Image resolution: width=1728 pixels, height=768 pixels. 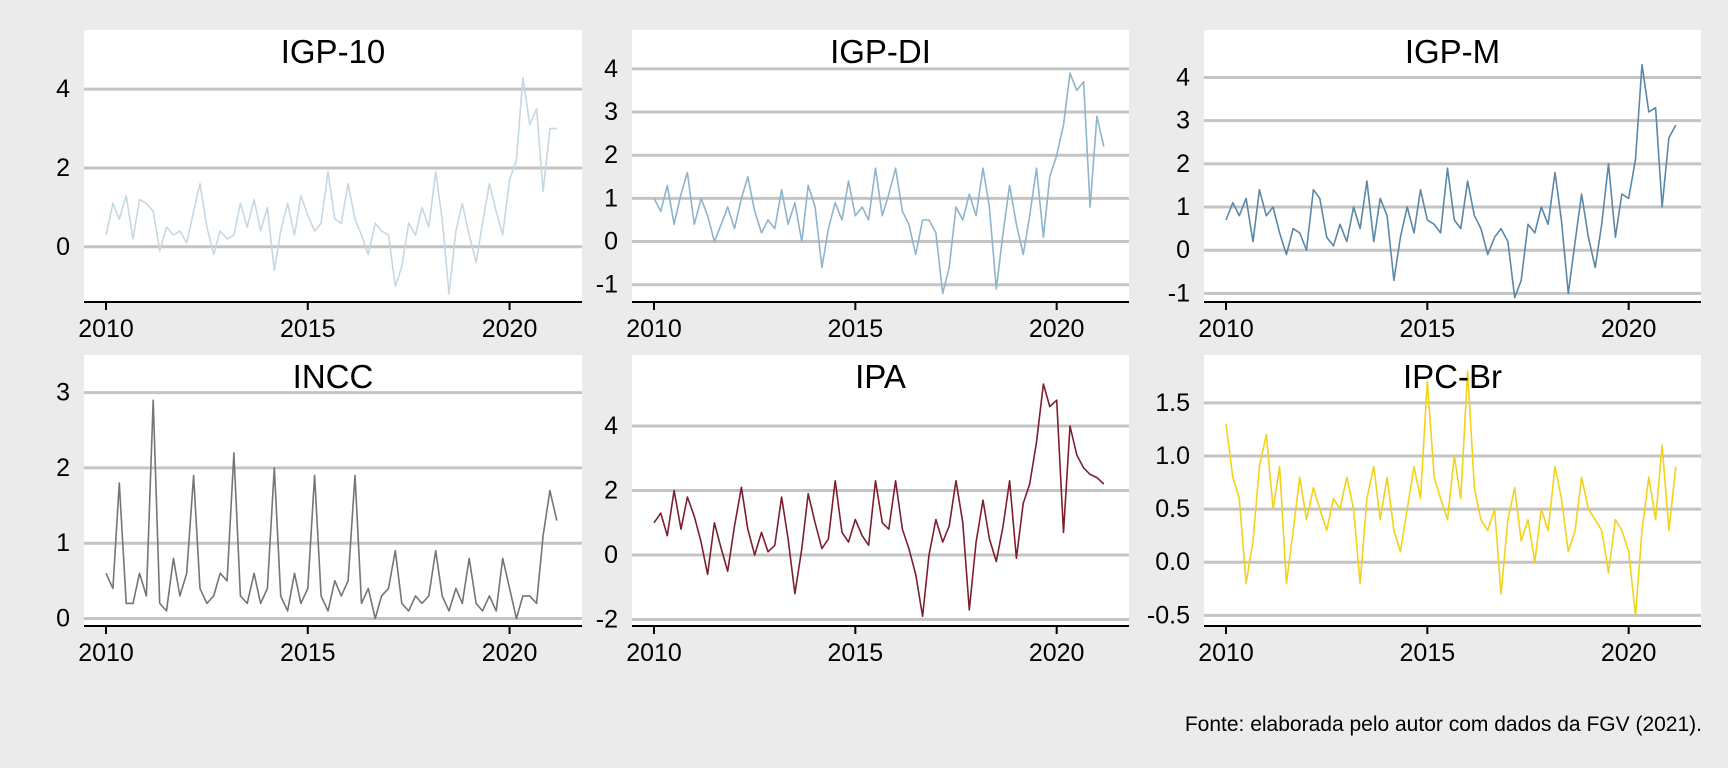 I want to click on panel-igp-10: 0 2 4 2010 2015 2020 IGP-10, so click(x=319, y=186).